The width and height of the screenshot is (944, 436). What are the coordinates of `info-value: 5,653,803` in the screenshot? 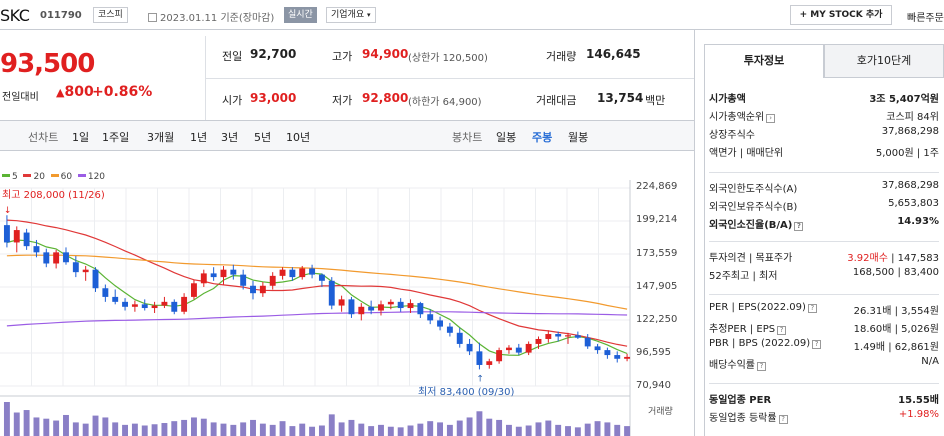 It's located at (913, 203).